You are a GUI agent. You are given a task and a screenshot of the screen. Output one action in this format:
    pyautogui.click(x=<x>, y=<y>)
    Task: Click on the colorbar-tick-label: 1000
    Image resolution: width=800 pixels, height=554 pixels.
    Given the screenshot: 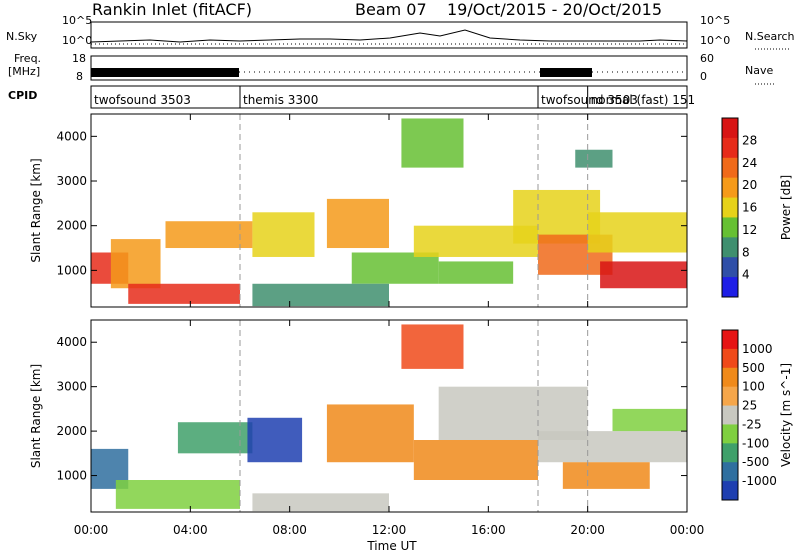 What is the action you would take?
    pyautogui.click(x=757, y=349)
    